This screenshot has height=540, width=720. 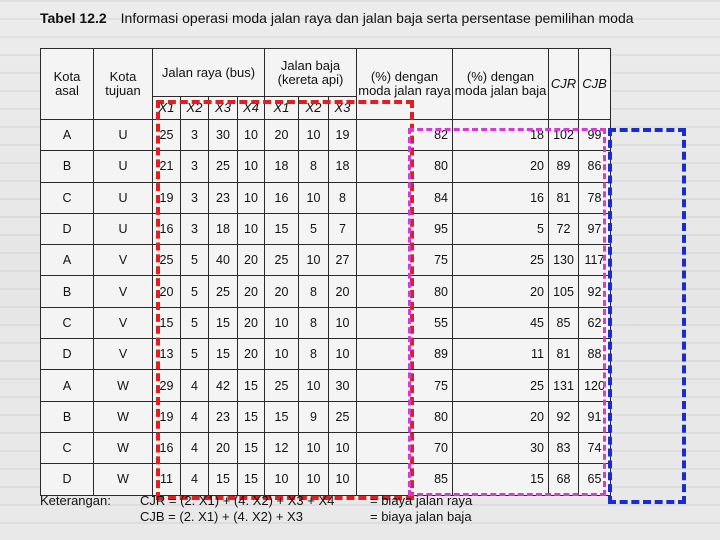 I want to click on table-row: B V 20 5 25 20 20 8 20 80 20 105 92, so click(x=325, y=291).